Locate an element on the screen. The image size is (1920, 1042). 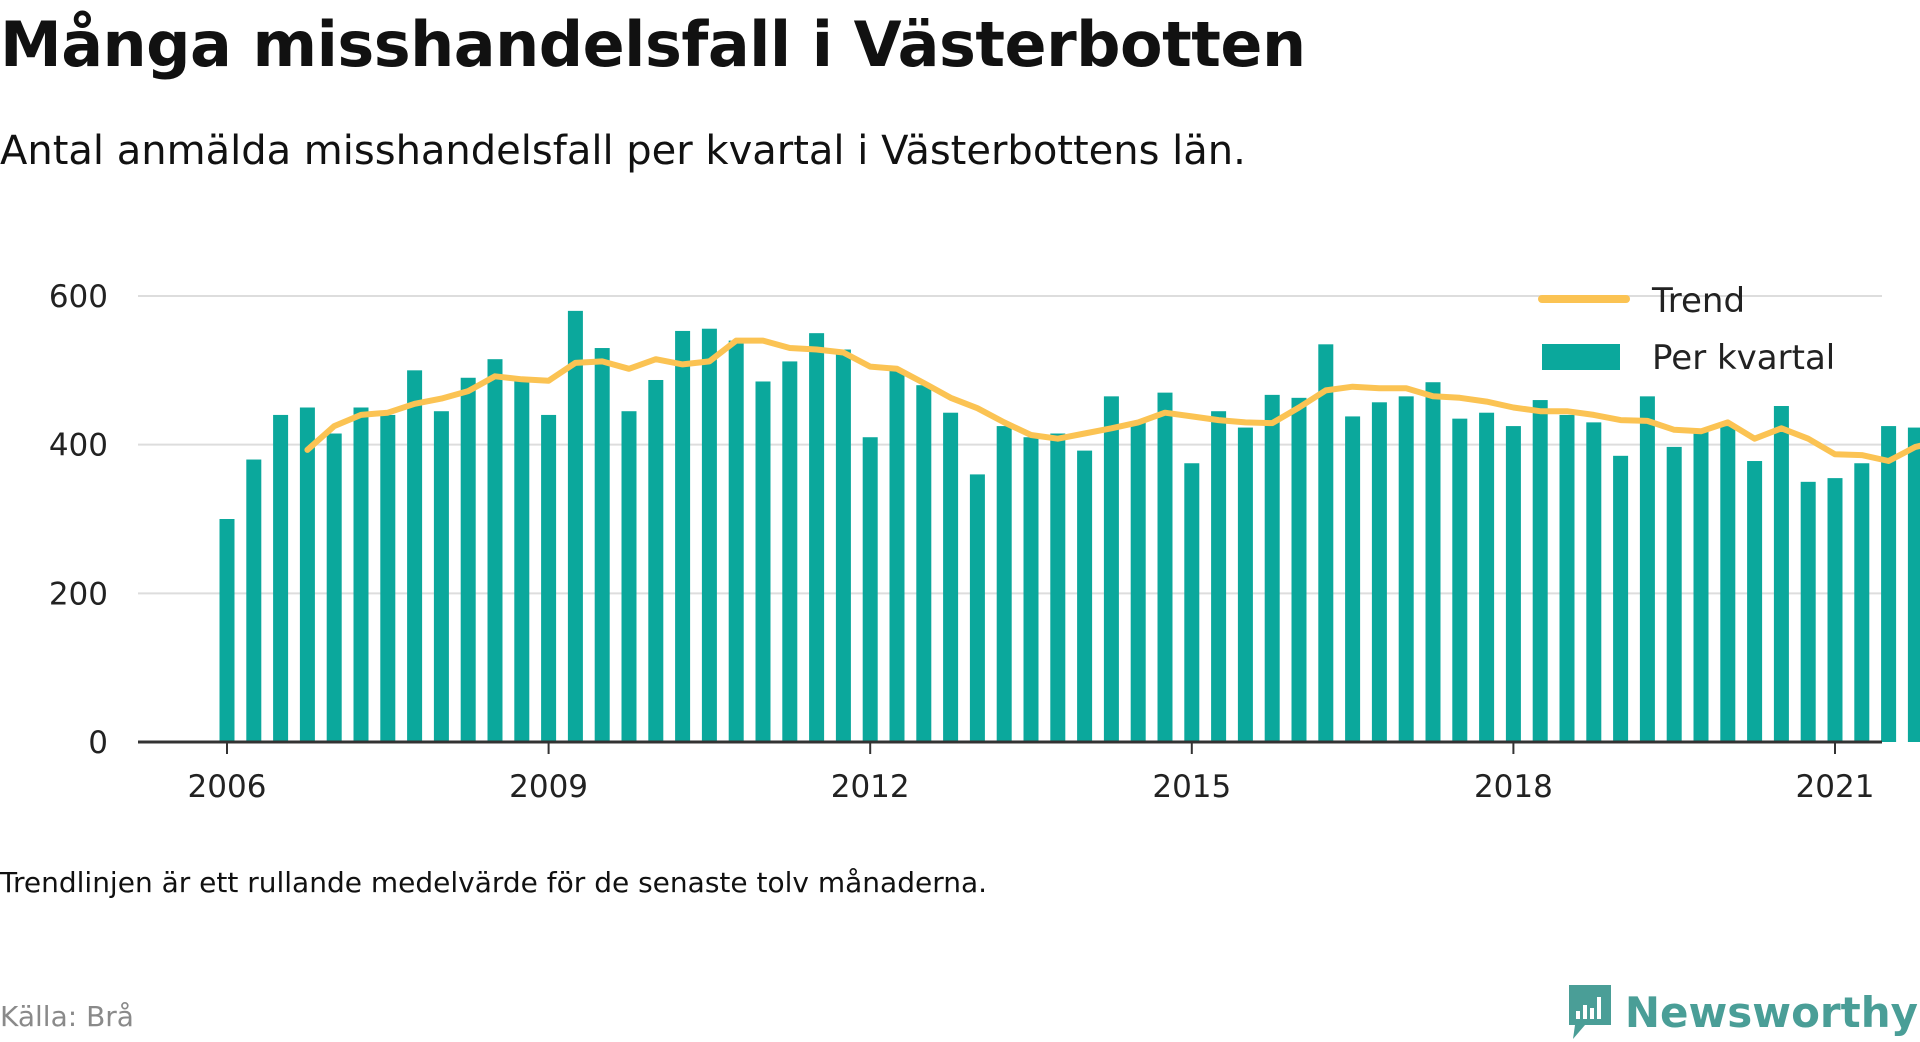
x-tick-label: 2009 is located at coordinates (548, 787).